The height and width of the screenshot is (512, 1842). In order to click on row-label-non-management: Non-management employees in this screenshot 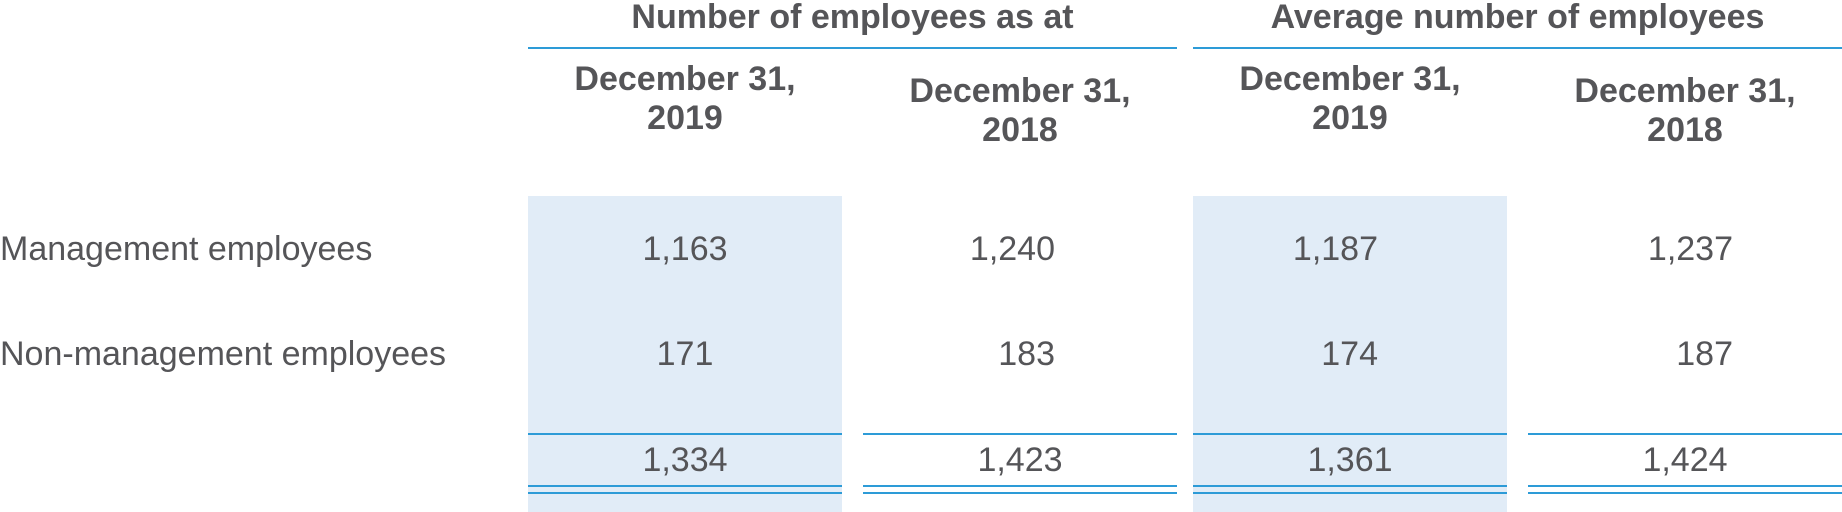, I will do `click(223, 354)`.